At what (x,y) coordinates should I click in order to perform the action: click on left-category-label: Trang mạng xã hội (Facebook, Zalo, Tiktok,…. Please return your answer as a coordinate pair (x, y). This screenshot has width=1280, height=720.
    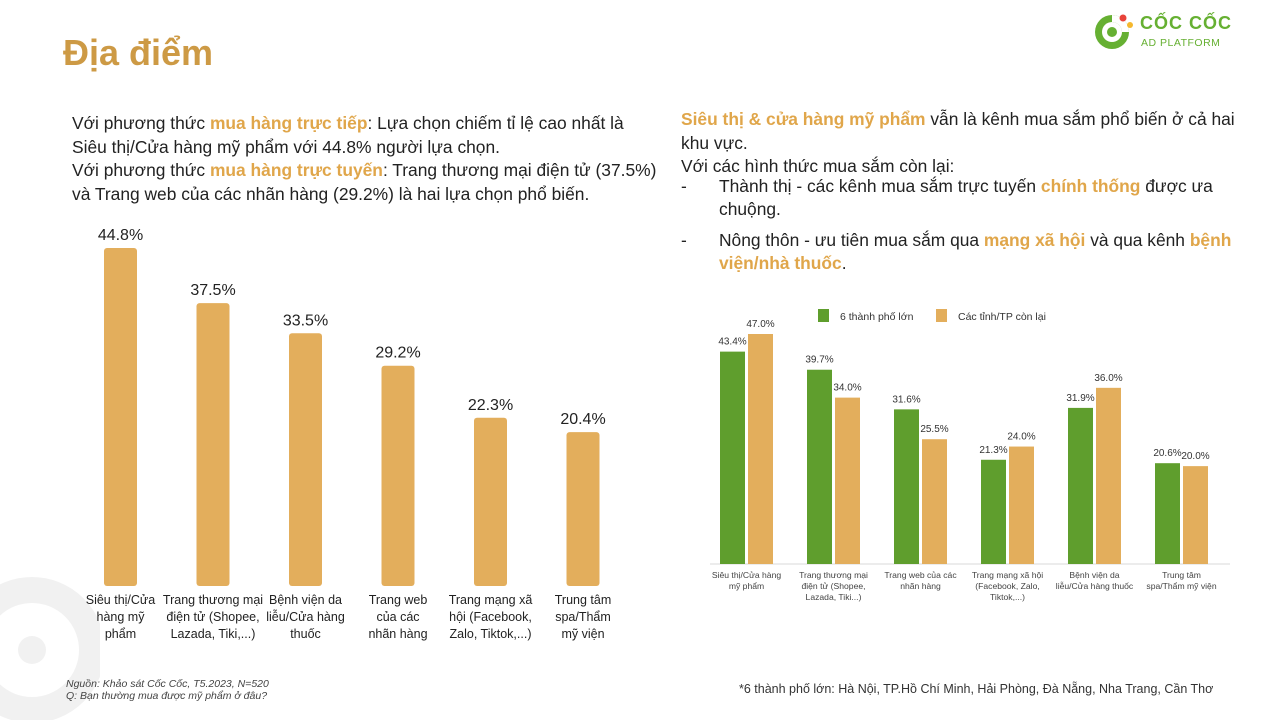
    Looking at the image, I should click on (491, 617).